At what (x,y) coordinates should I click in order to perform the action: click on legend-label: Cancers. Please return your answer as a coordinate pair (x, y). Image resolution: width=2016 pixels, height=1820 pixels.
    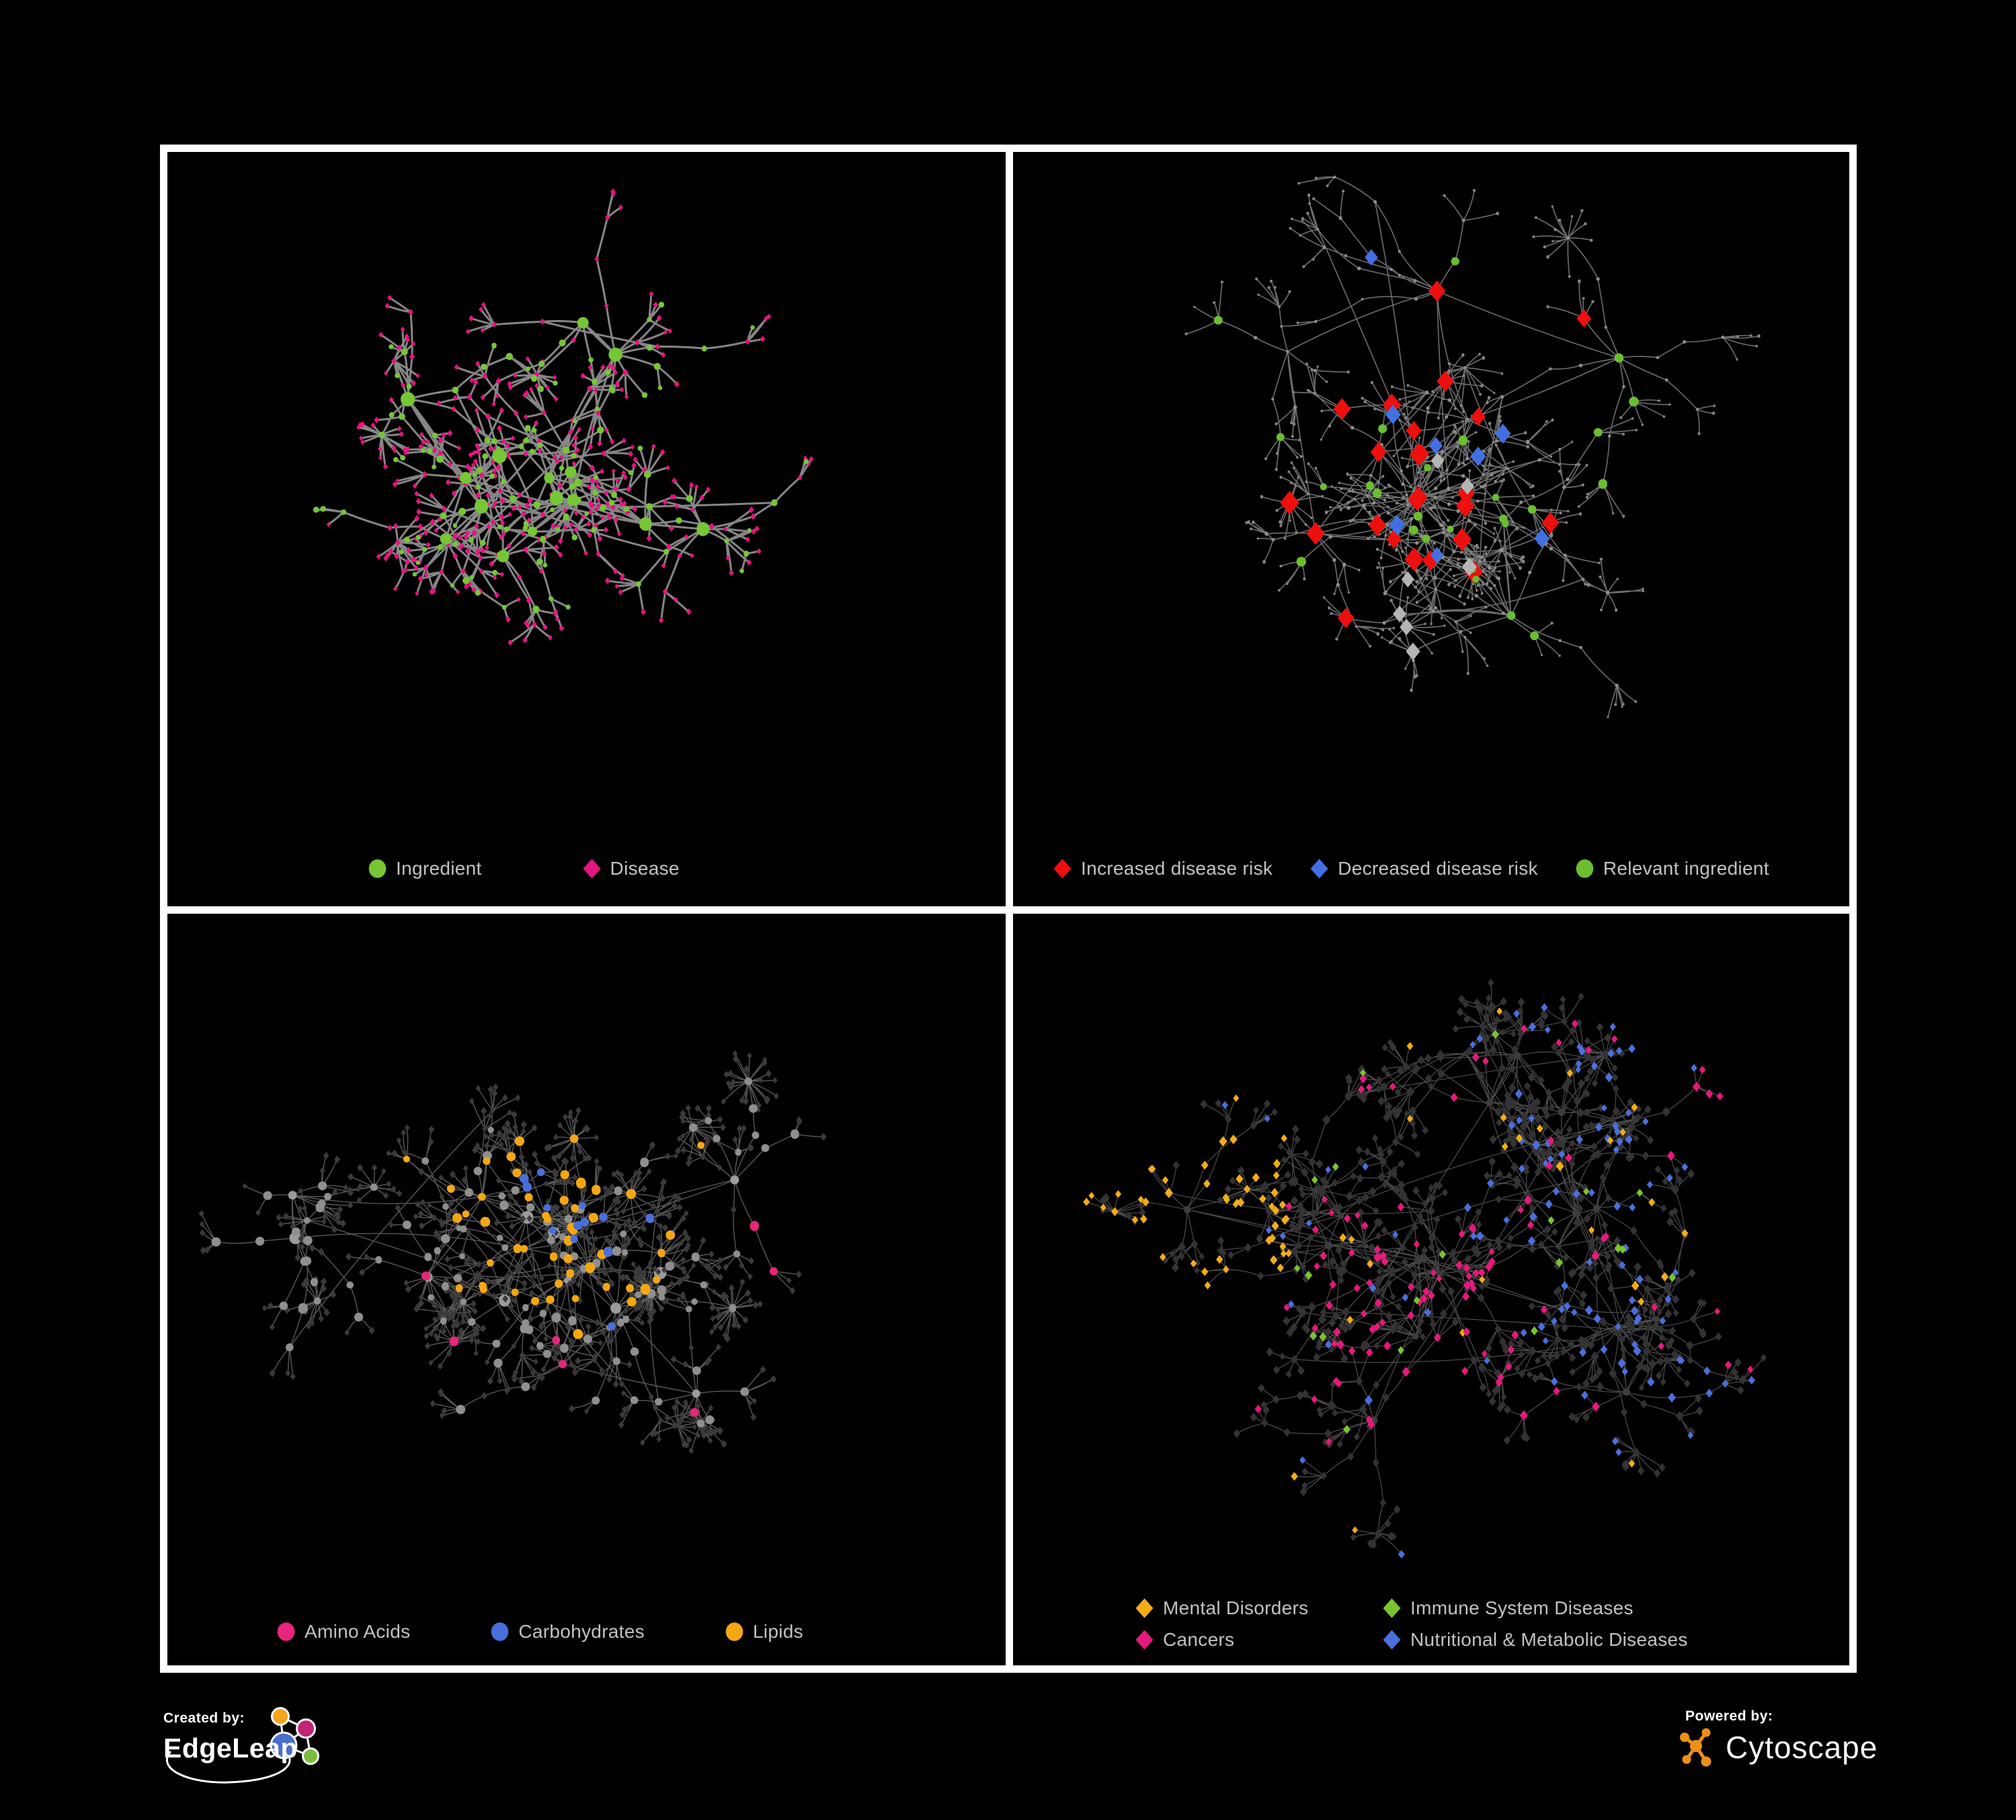
    Looking at the image, I should click on (1199, 1639).